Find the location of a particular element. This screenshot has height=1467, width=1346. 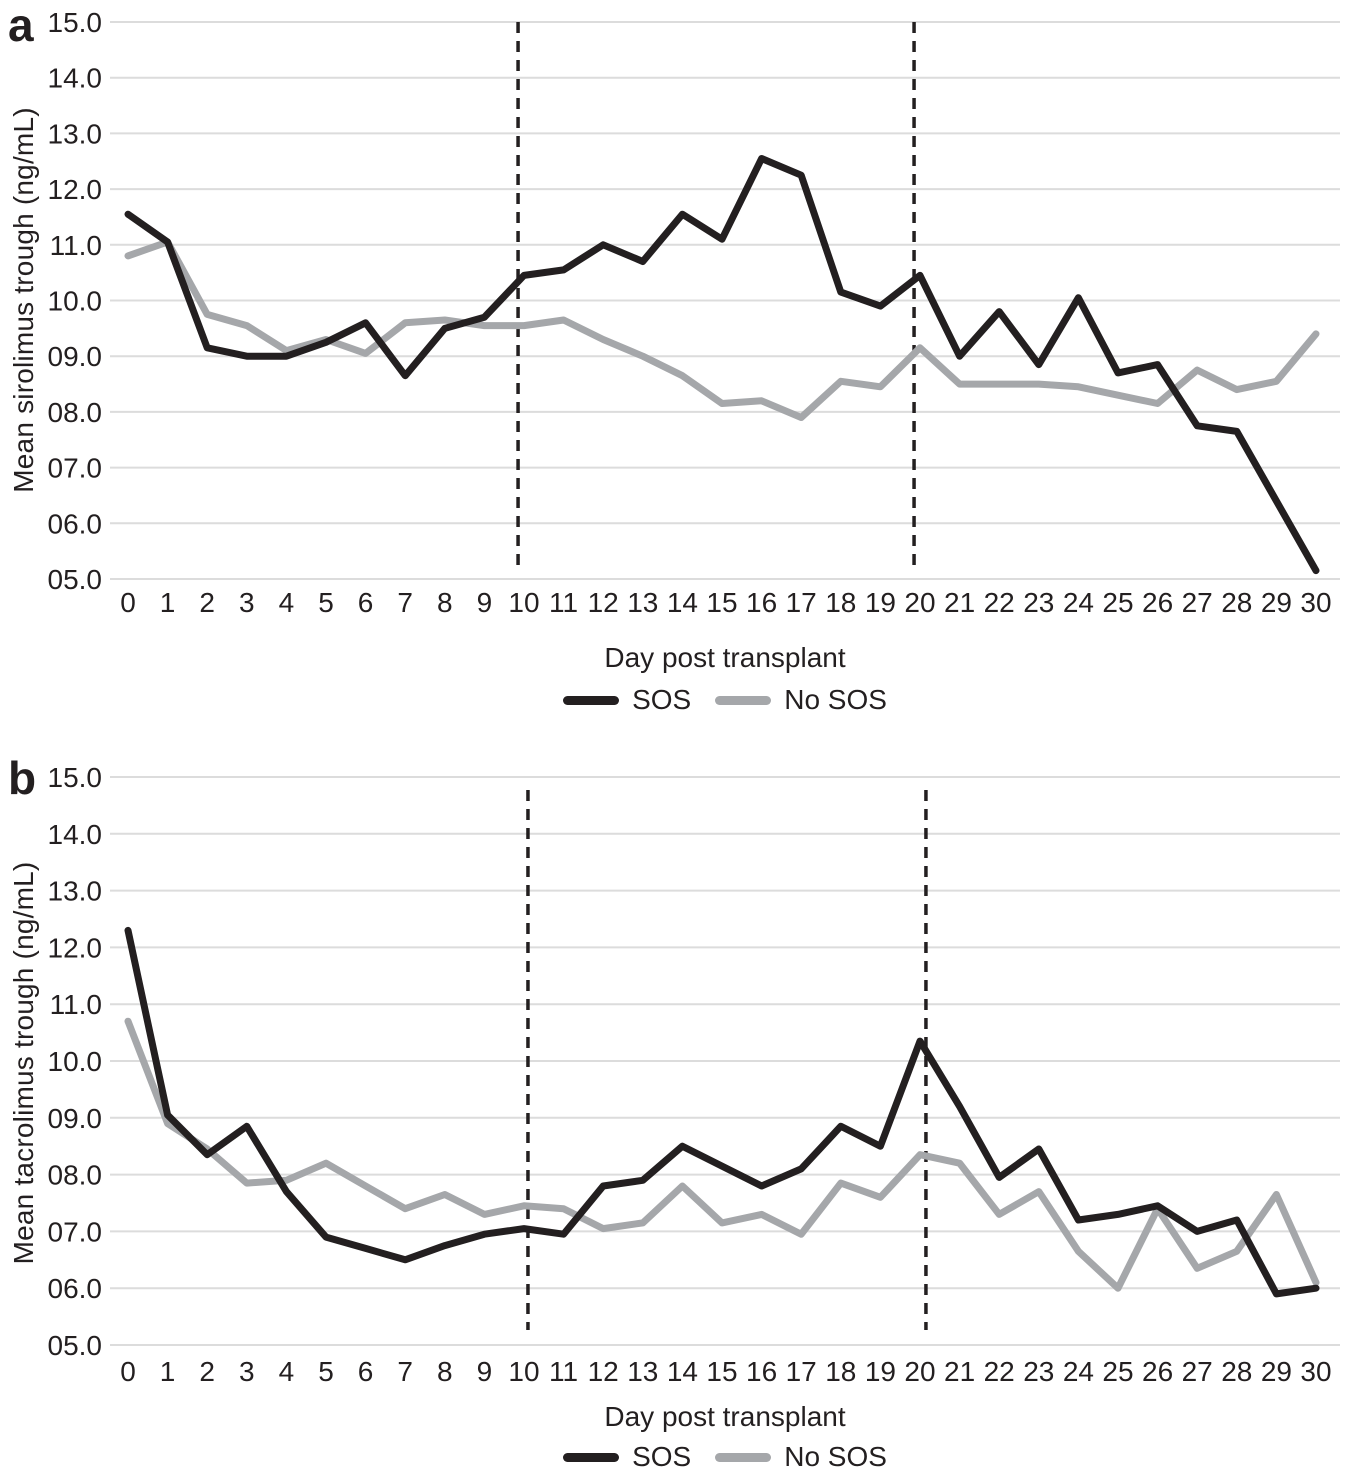

x-tick-label: 15 is located at coordinates (721, 1371).